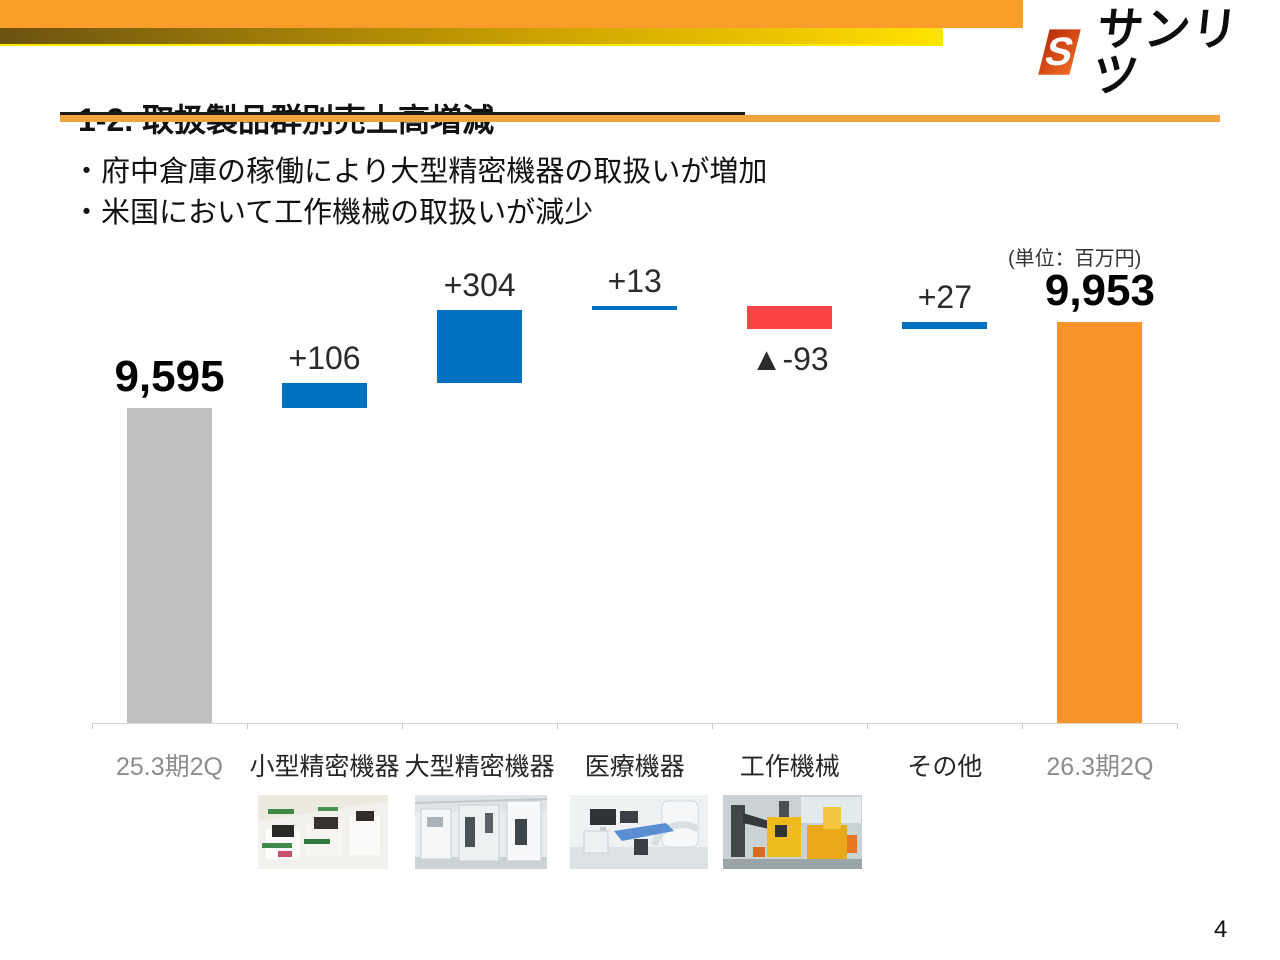 The image size is (1280, 960). What do you see at coordinates (169, 767) in the screenshot?
I see `category-label: 25.3期2Q` at bounding box center [169, 767].